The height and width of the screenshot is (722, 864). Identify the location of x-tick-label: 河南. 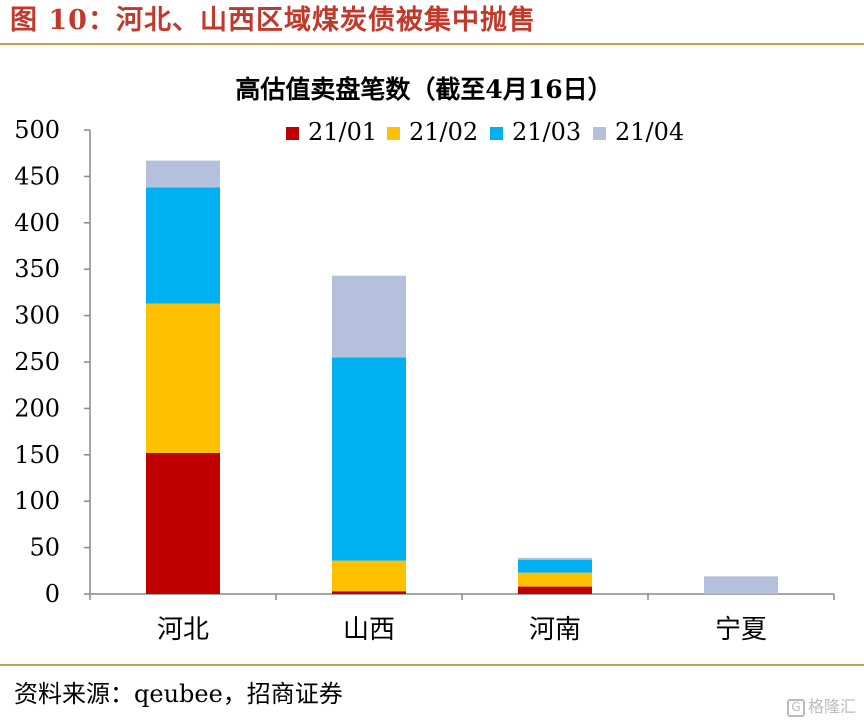
(555, 630).